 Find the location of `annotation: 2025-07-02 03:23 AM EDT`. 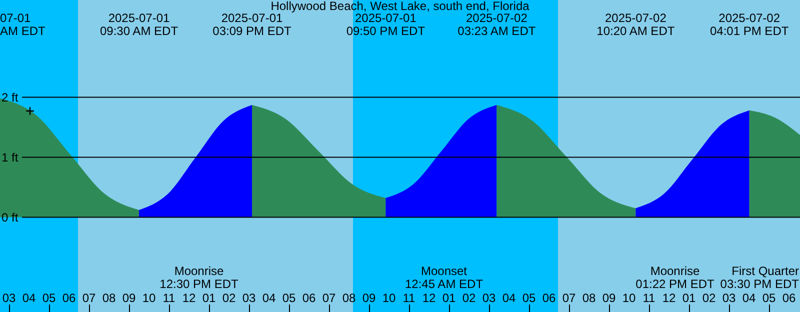

annotation: 2025-07-02 03:23 AM EDT is located at coordinates (497, 24).